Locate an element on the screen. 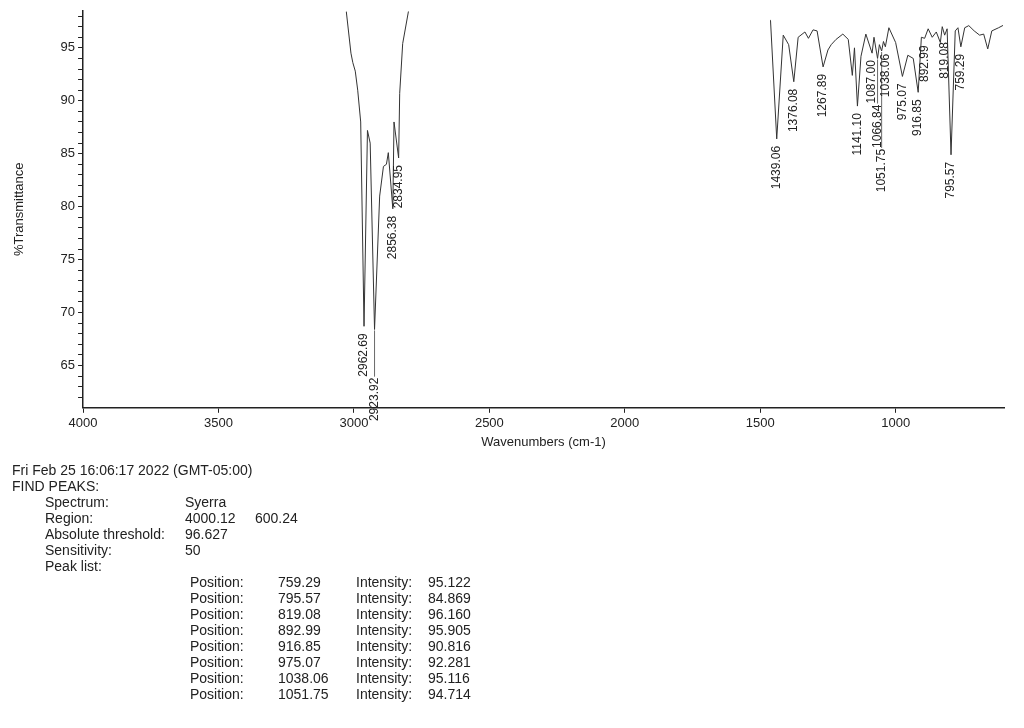  annotation: 1087.00 is located at coordinates (871, 81).